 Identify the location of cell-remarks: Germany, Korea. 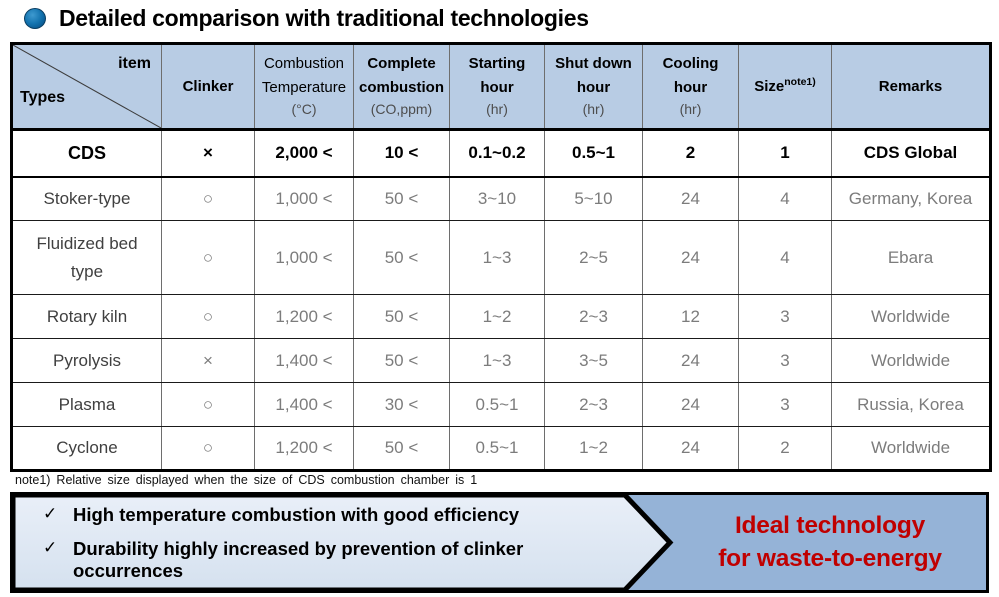
(911, 198).